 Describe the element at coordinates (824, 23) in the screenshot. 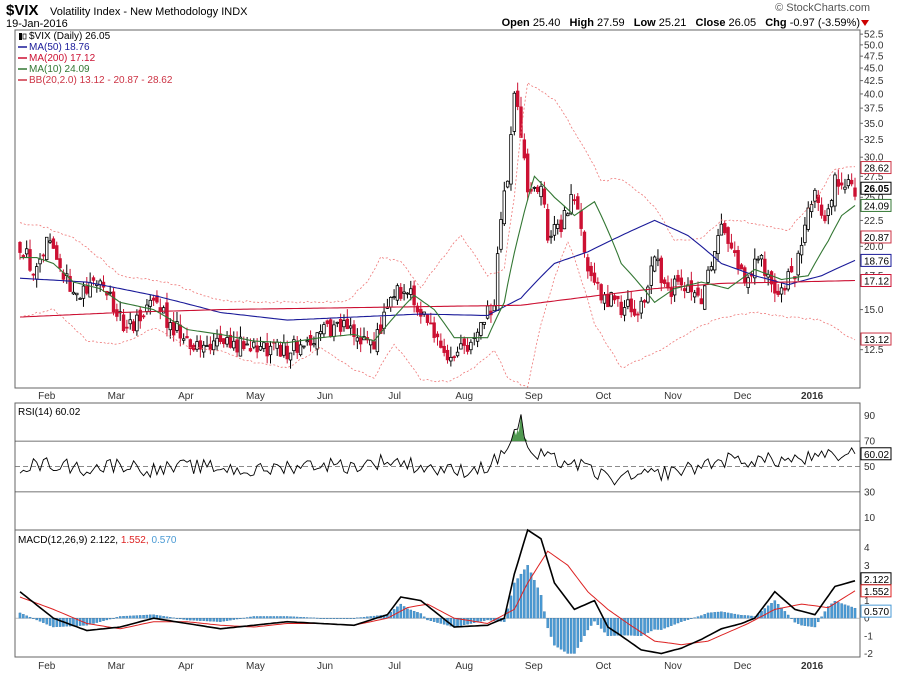

I see `chg-value: -0.97 (-3.59%)` at that location.